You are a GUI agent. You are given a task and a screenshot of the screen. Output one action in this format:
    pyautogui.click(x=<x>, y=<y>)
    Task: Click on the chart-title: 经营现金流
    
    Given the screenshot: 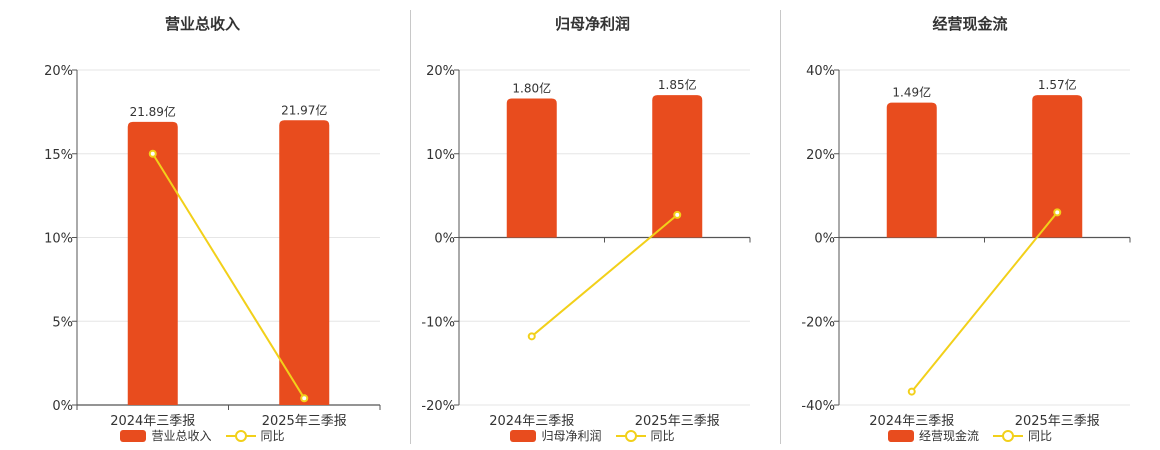 What is the action you would take?
    pyautogui.click(x=970, y=24)
    